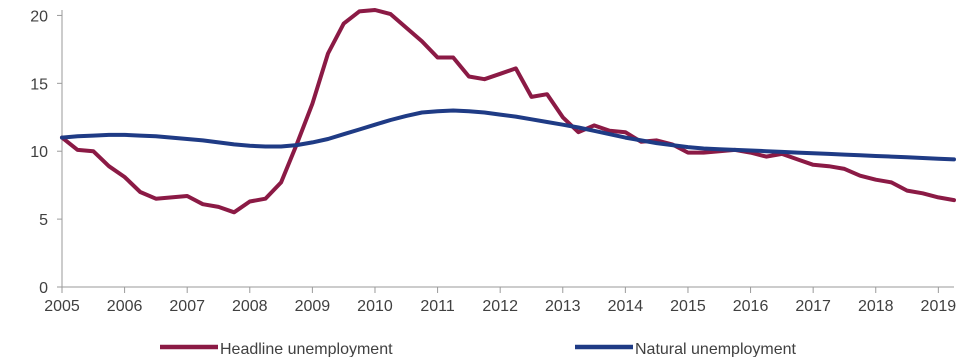 The image size is (964, 357). Describe the element at coordinates (500, 306) in the screenshot. I see `x-tick-label: 2012` at that location.